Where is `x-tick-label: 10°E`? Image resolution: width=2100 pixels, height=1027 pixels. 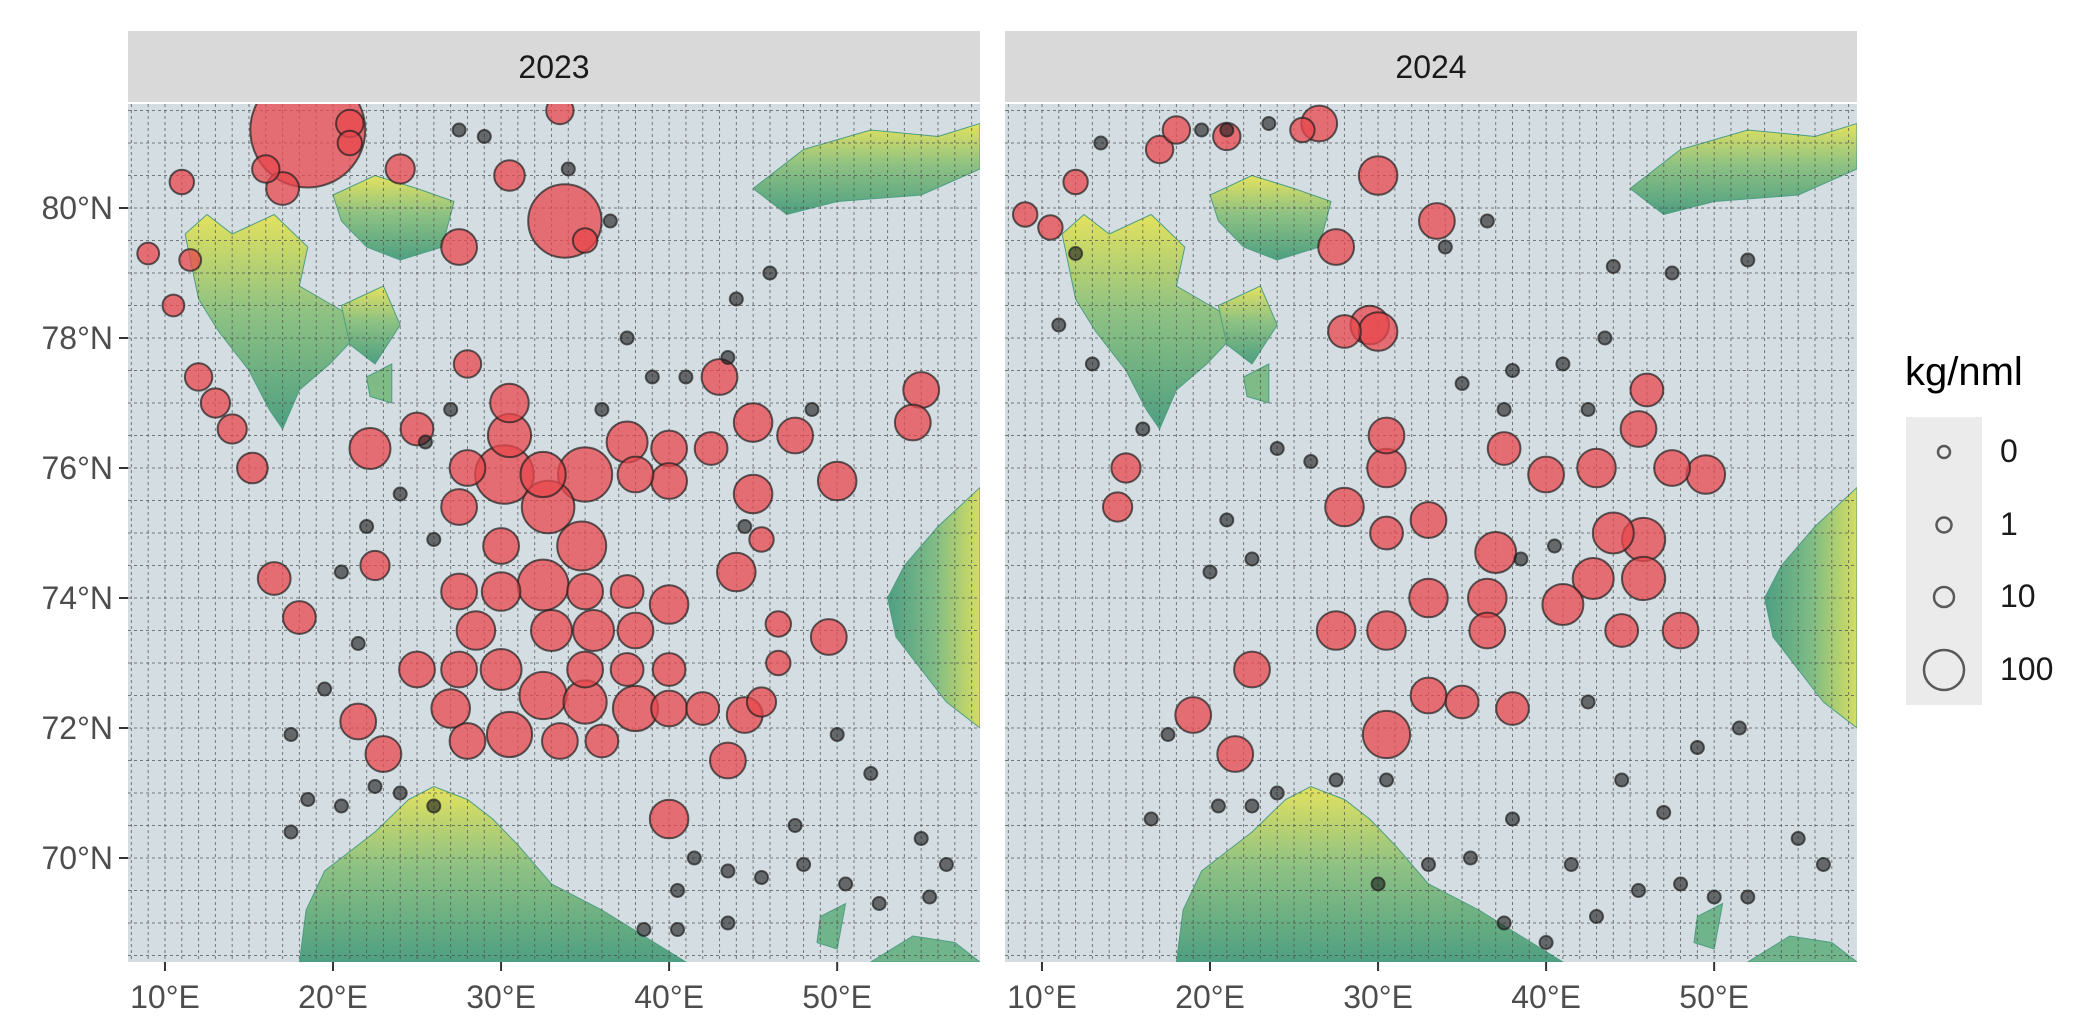 x-tick-label: 10°E is located at coordinates (1042, 997).